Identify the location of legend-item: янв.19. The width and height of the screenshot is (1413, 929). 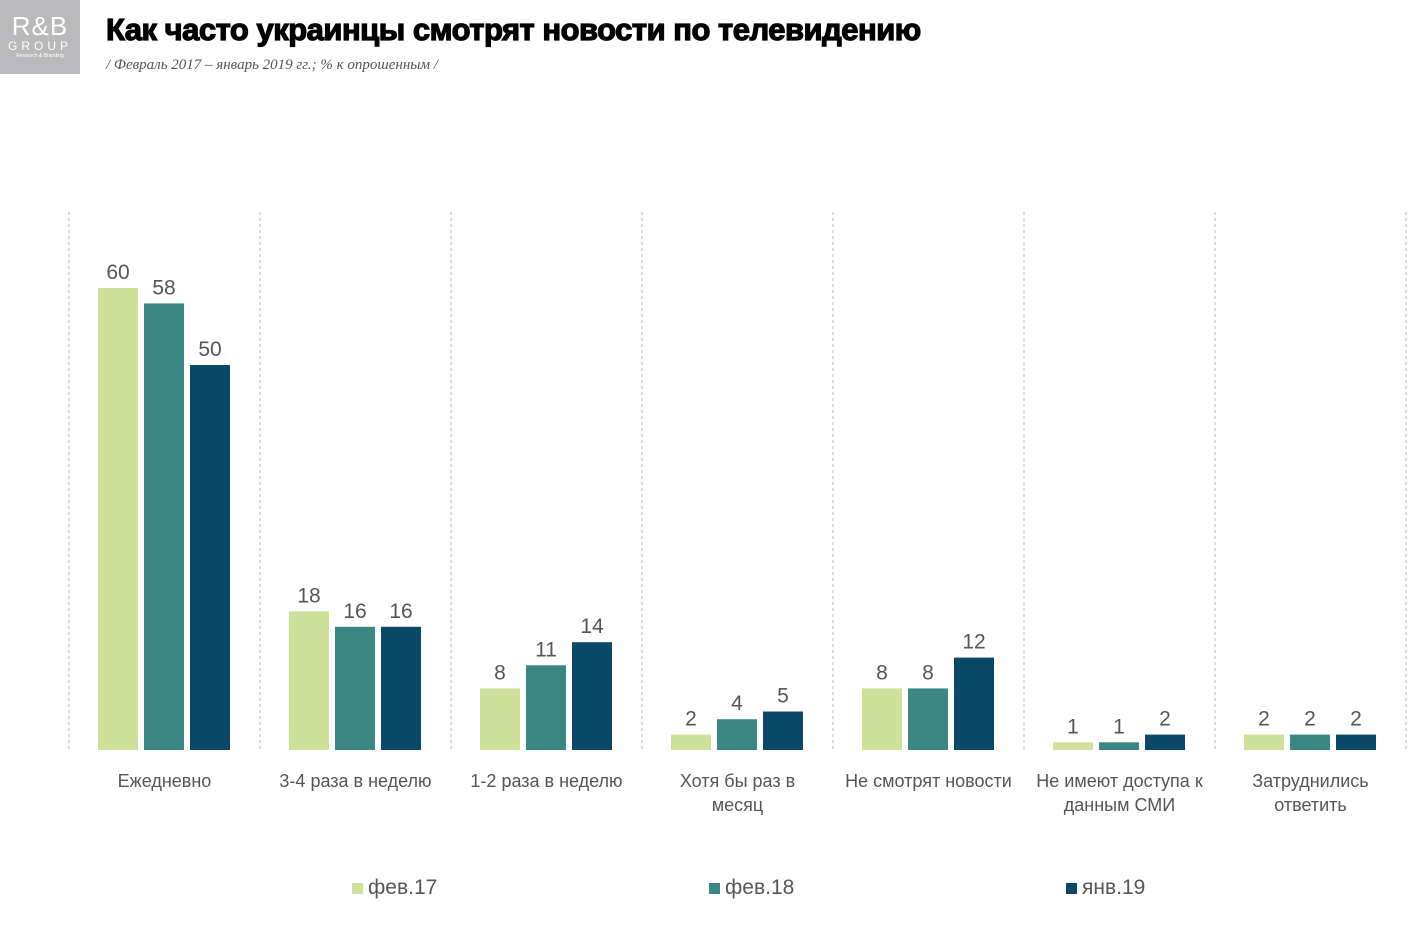
(1105, 888).